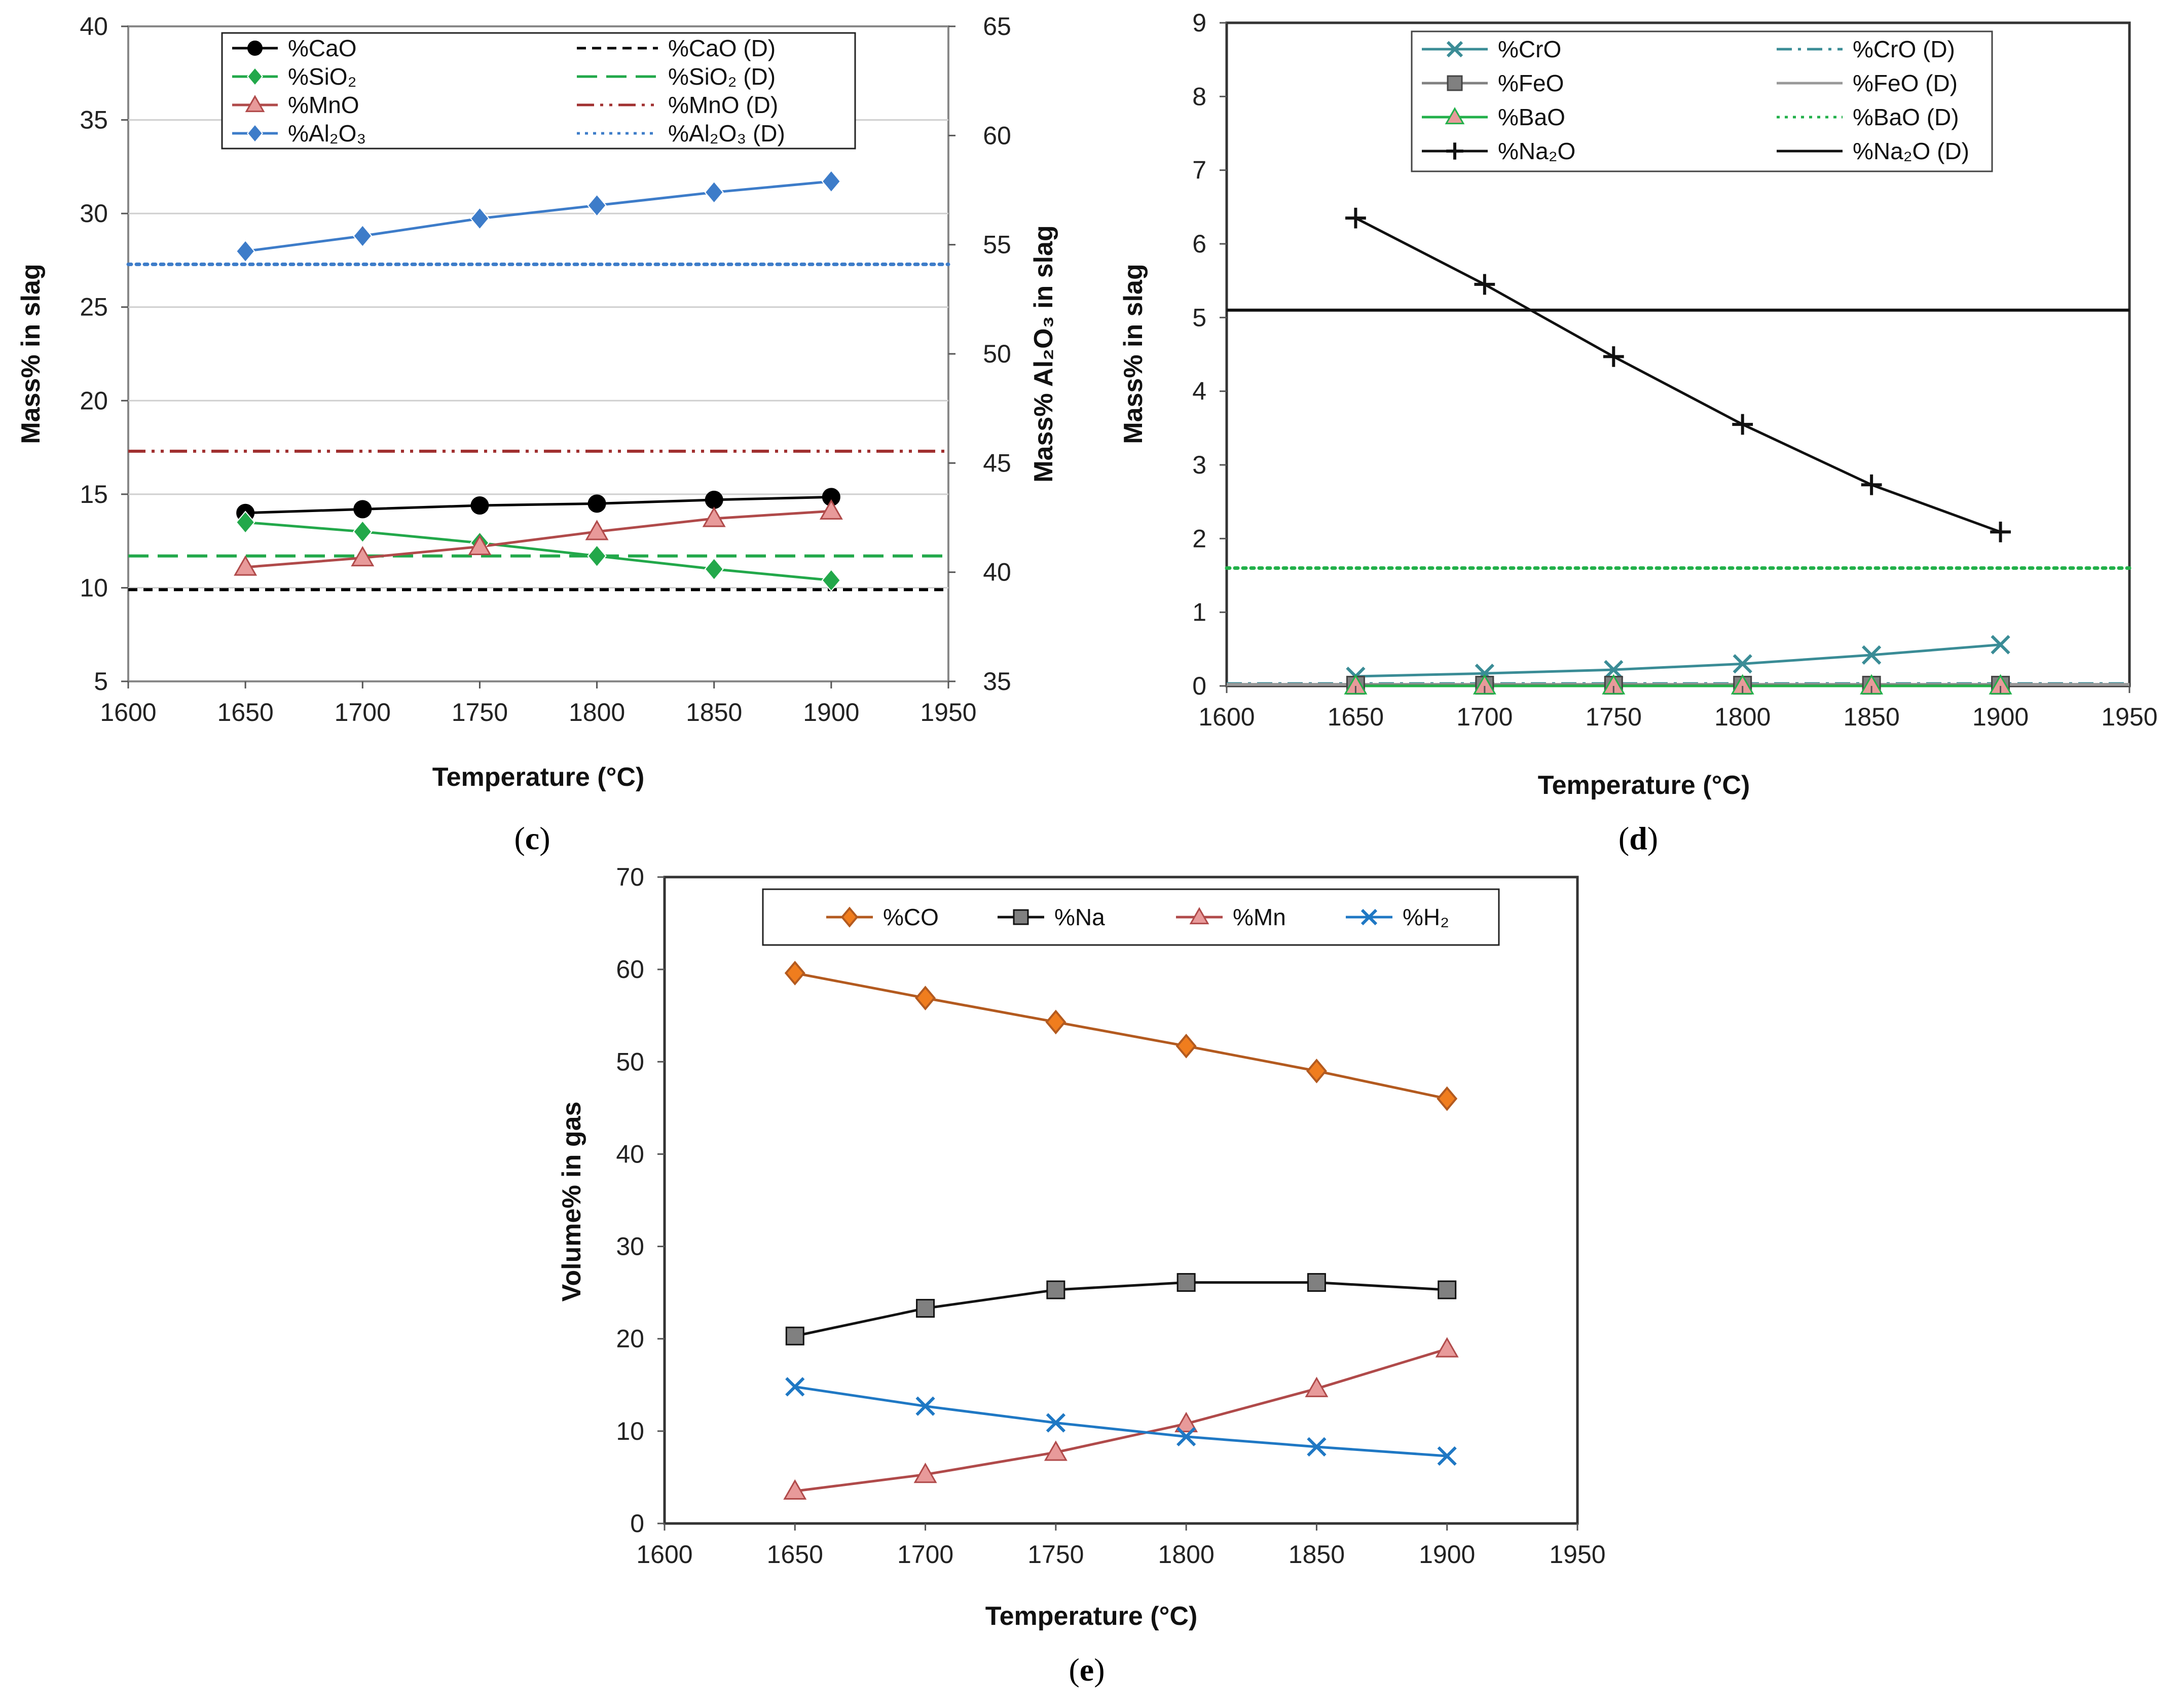  I want to click on markers-d, so click(1678, 451).